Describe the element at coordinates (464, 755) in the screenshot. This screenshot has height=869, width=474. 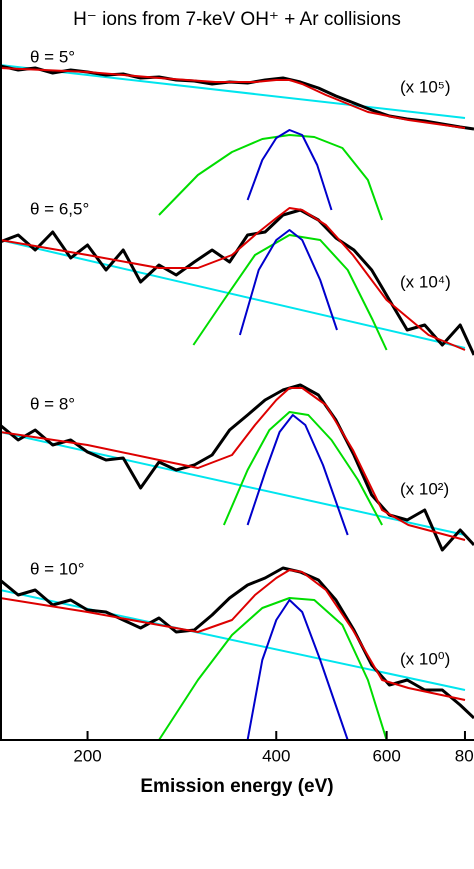
I see `x-tick-label: 800` at that location.